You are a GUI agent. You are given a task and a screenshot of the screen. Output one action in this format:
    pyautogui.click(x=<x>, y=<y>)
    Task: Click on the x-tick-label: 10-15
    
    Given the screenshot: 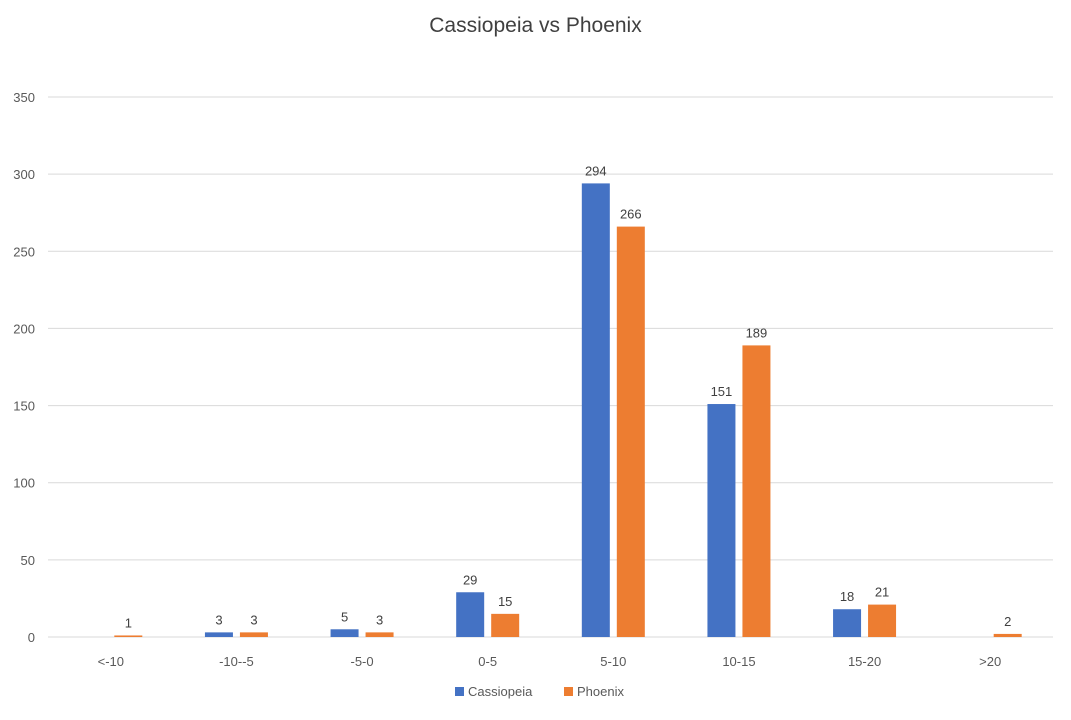 What is the action you would take?
    pyautogui.click(x=738, y=661)
    